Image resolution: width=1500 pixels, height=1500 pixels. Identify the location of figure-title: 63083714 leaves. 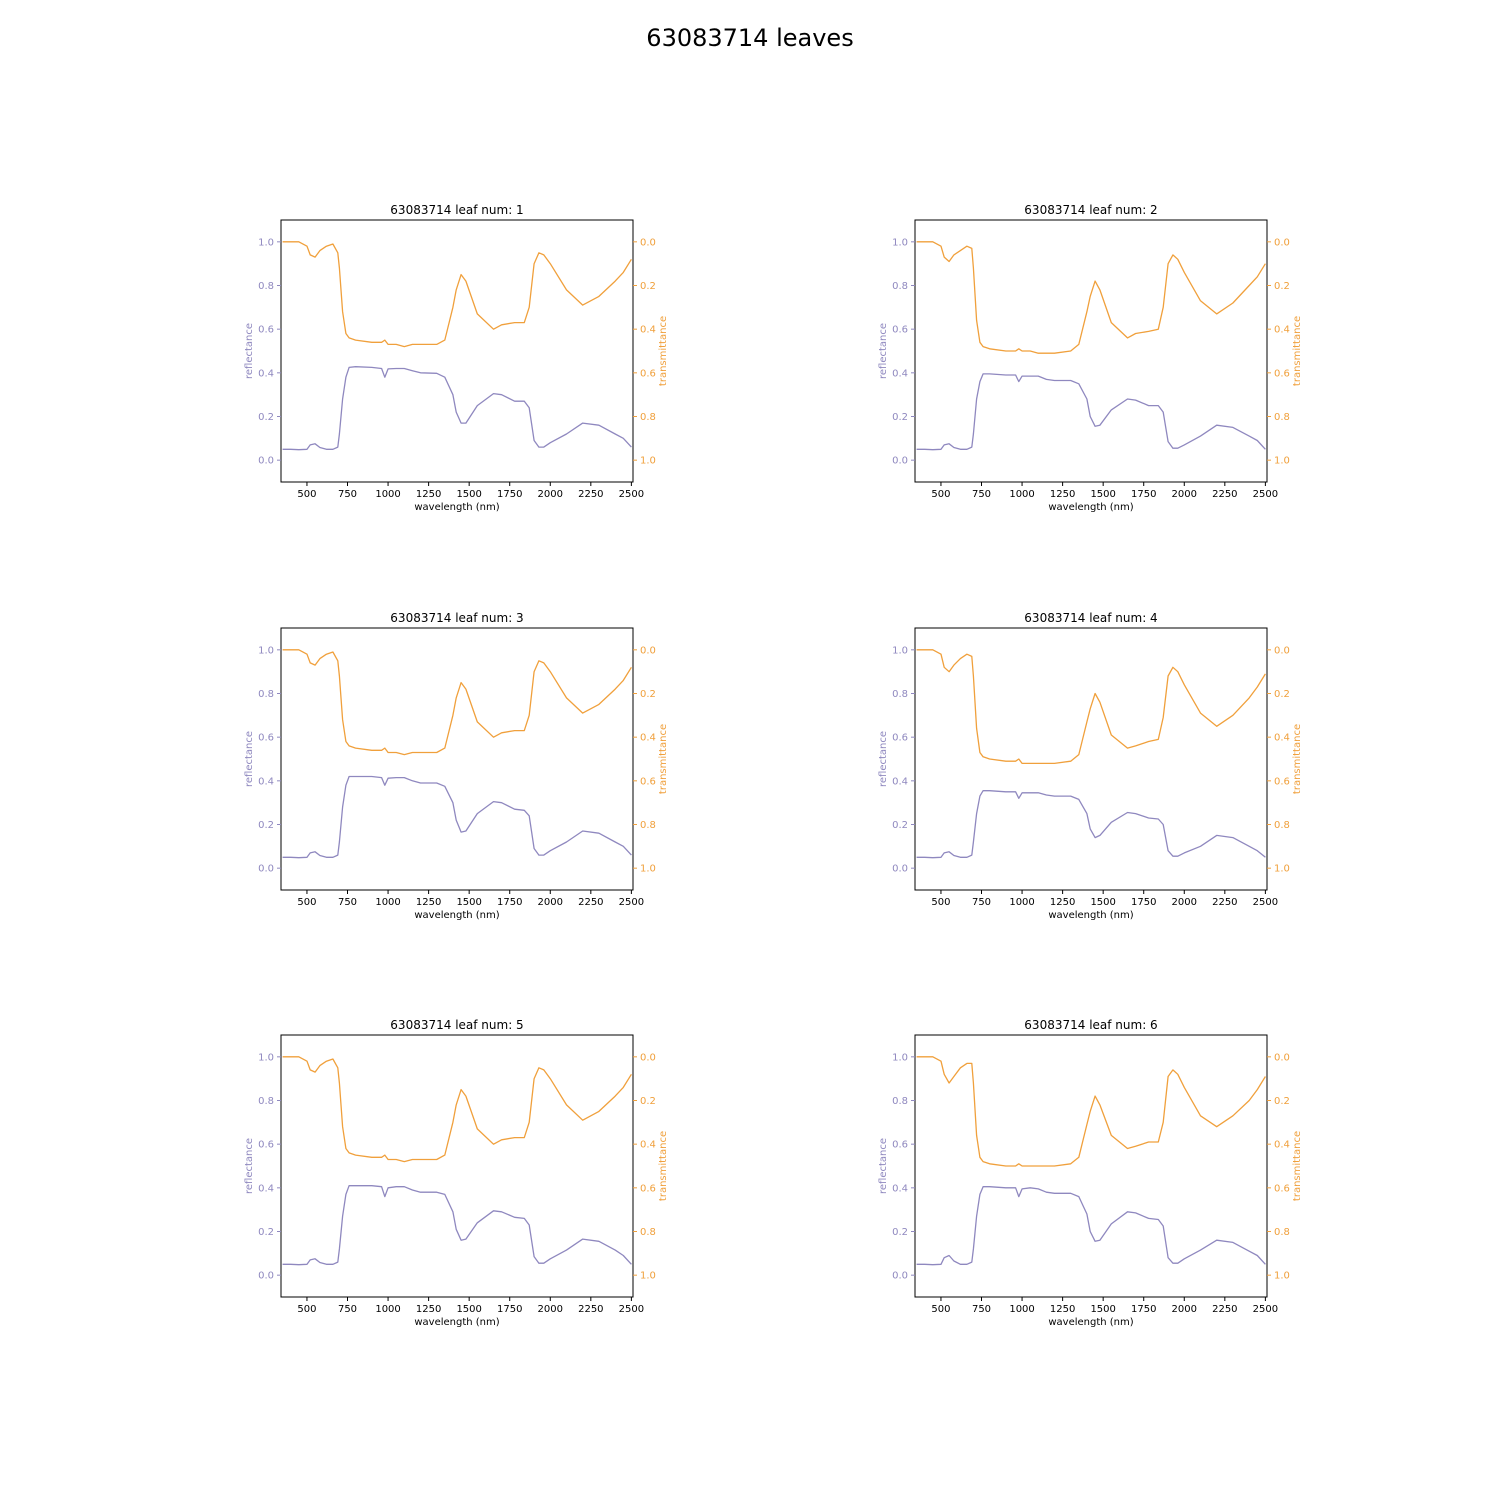
(750, 38).